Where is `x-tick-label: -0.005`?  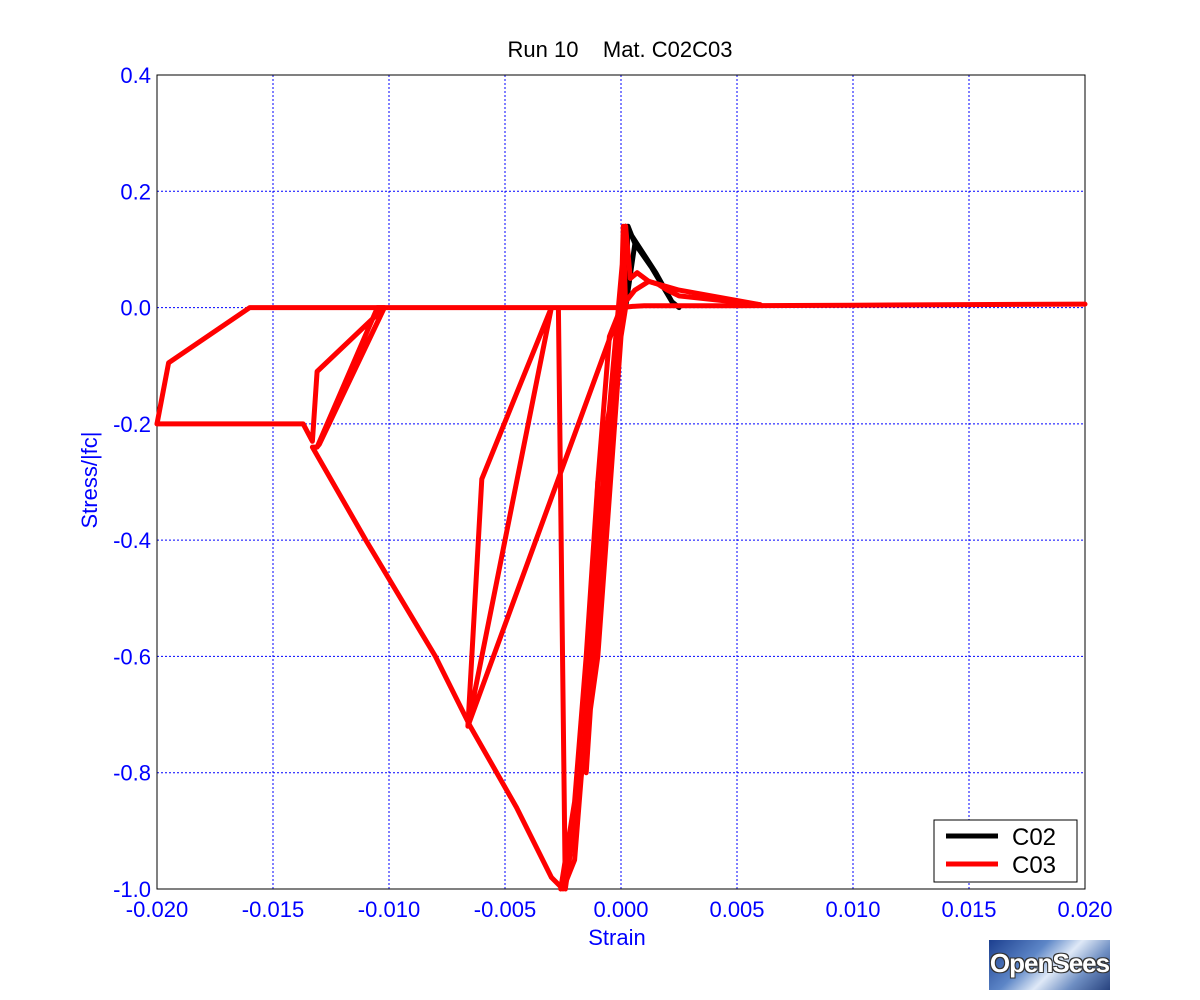
x-tick-label: -0.005 is located at coordinates (505, 909).